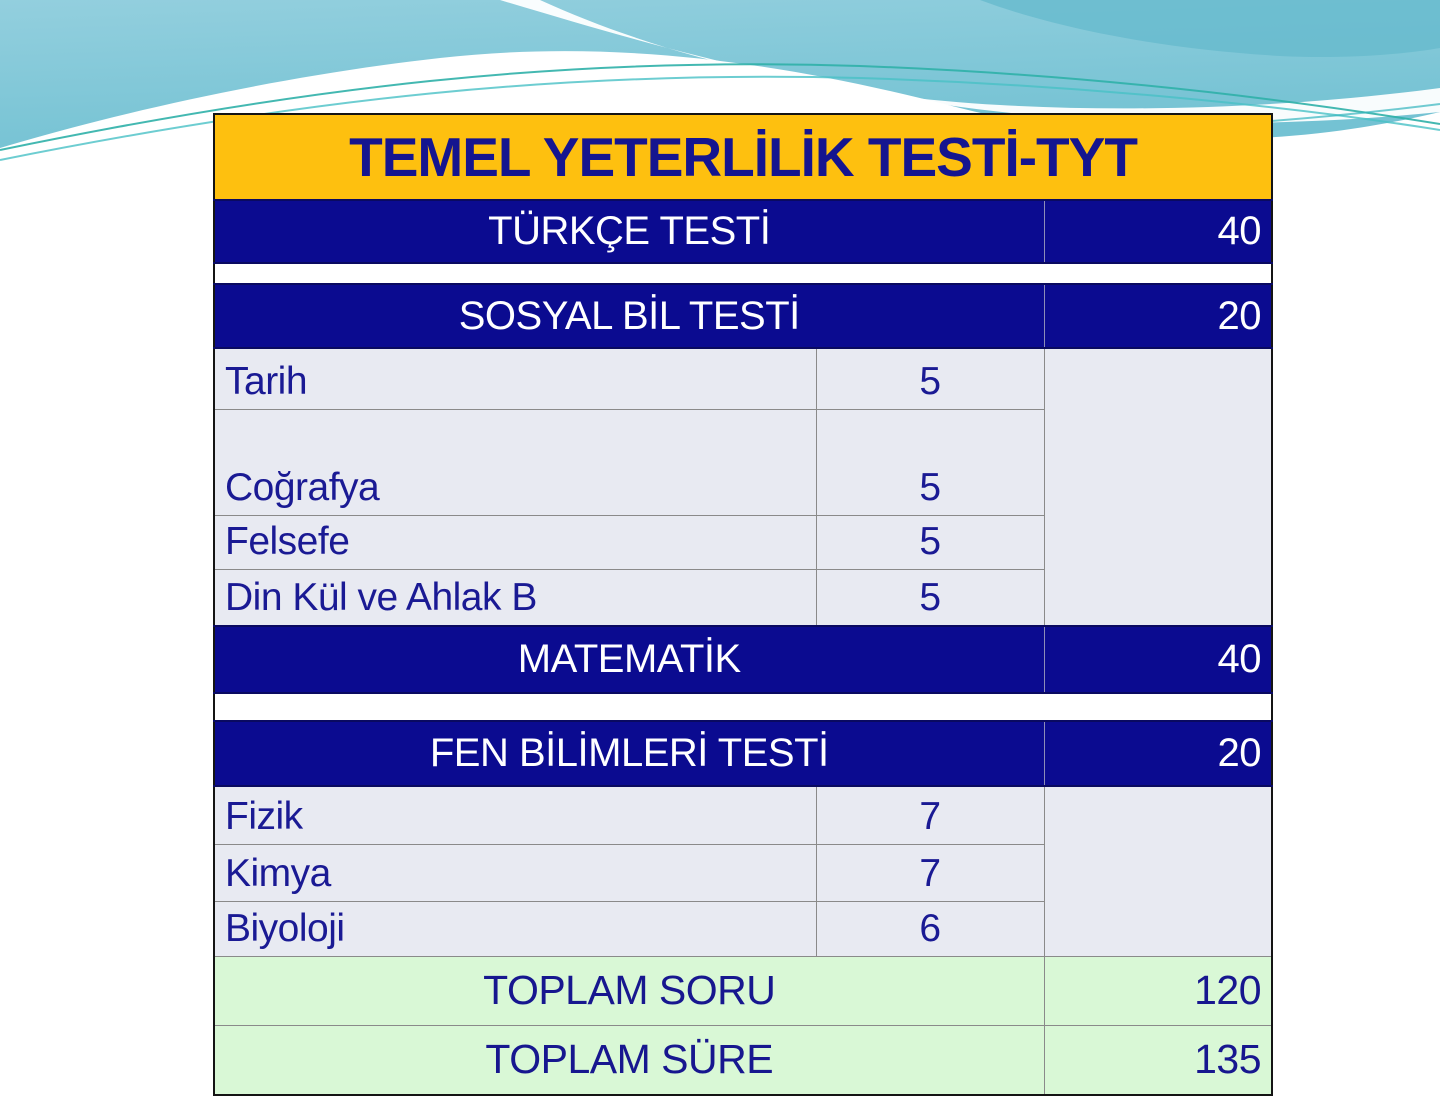 The height and width of the screenshot is (1096, 1440). Describe the element at coordinates (1158, 487) in the screenshot. I see `sosyal-merged-cell` at that location.